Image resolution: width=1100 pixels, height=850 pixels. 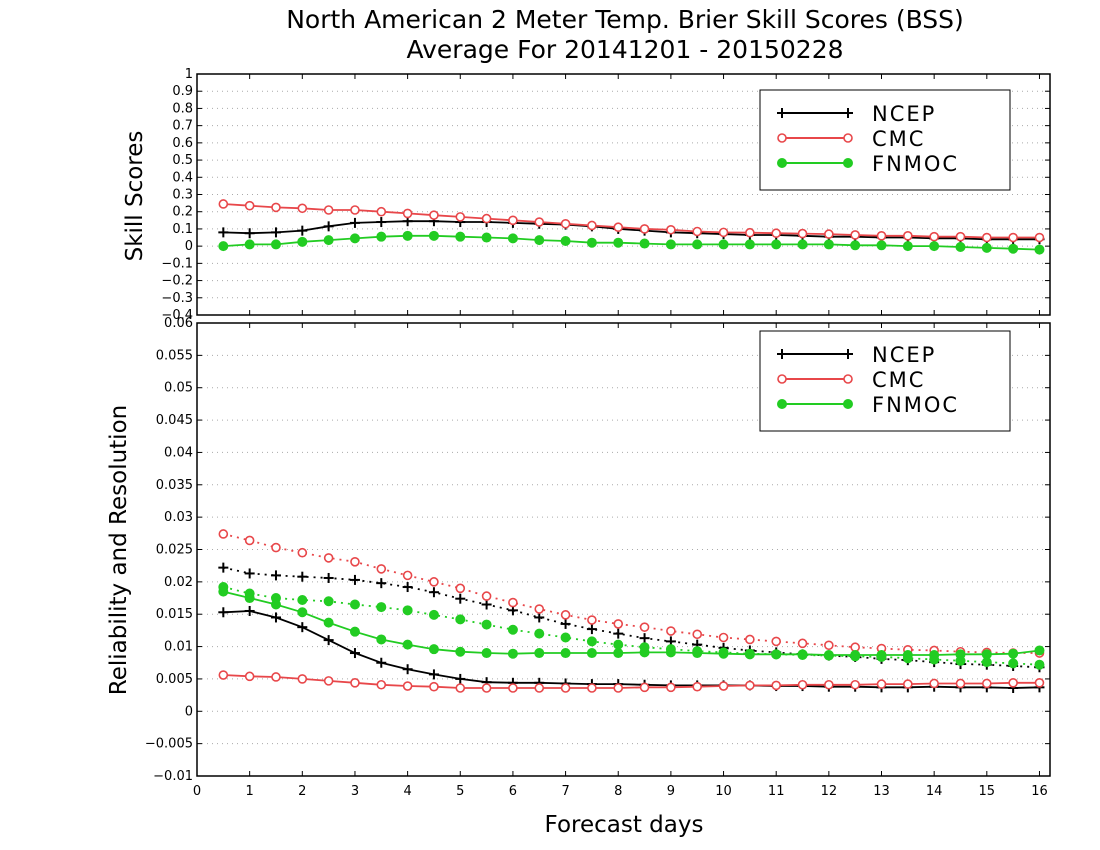 What do you see at coordinates (177, 298) in the screenshot?
I see `y-tick-label: −0.3` at bounding box center [177, 298].